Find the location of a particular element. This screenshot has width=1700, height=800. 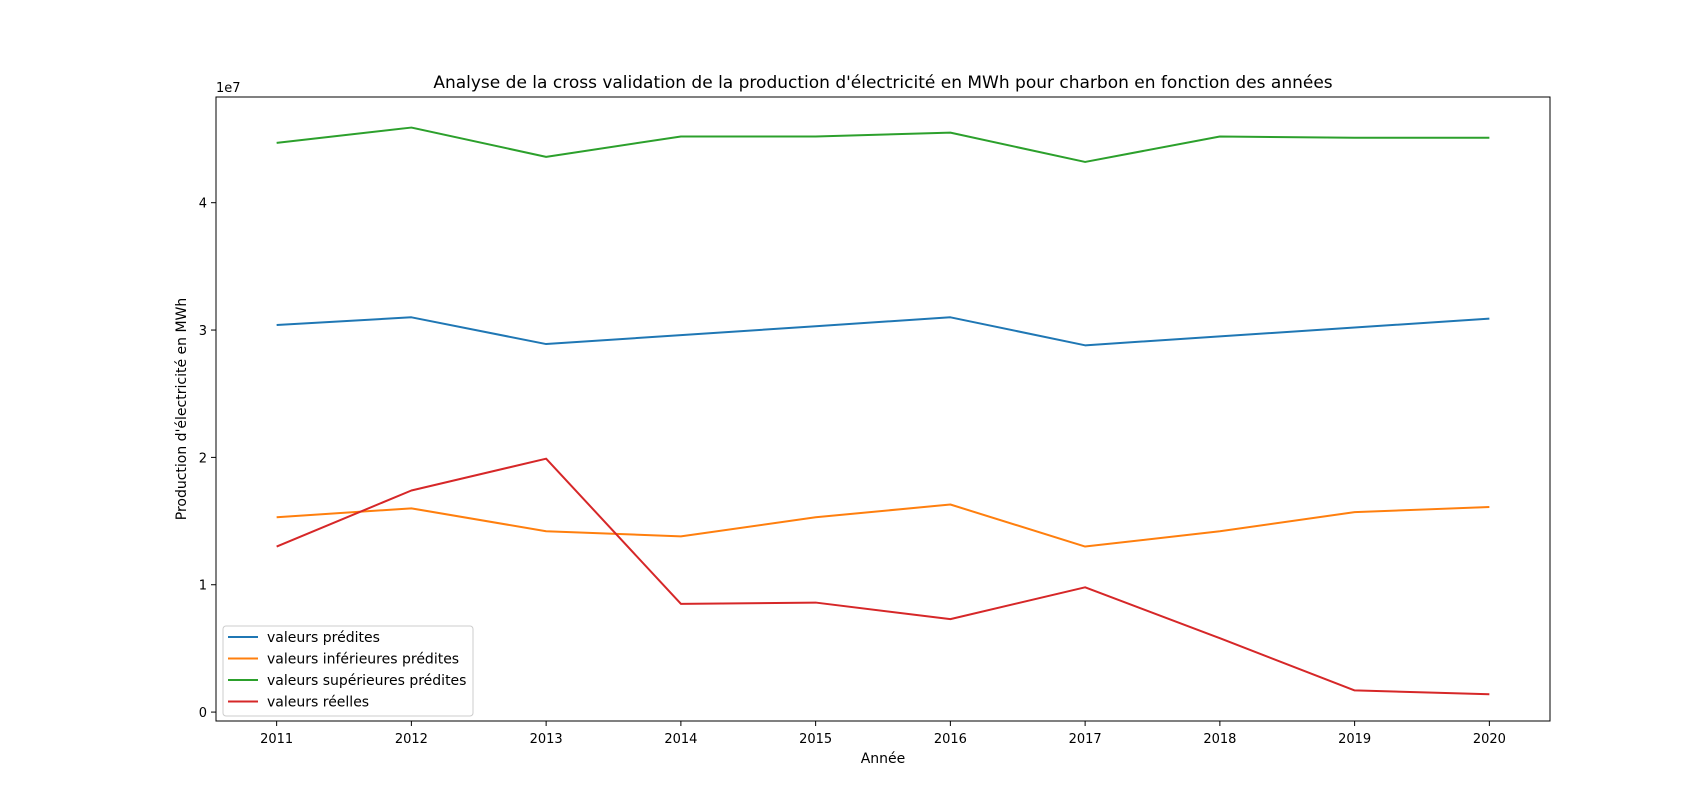

legend-box is located at coordinates (348, 671).